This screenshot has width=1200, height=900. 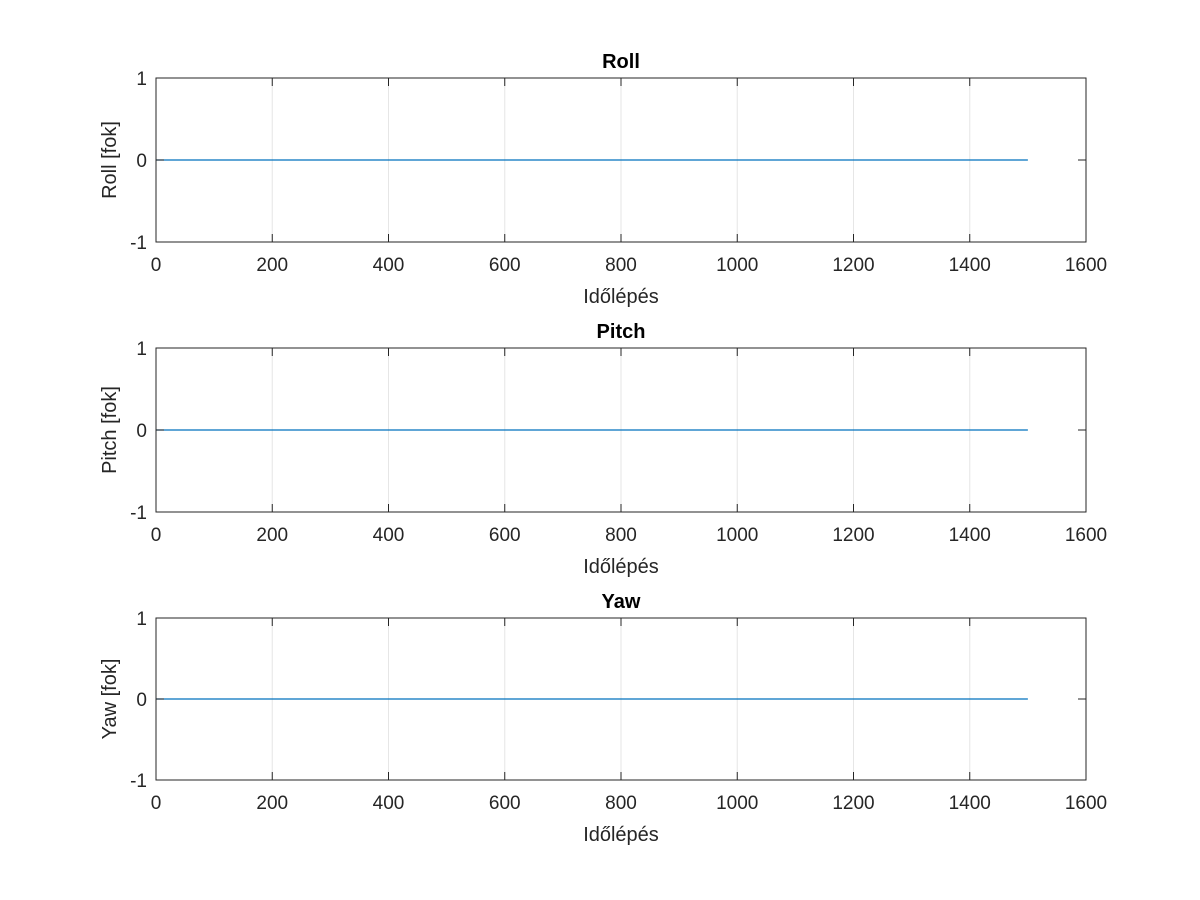 I want to click on y-axis-label: Pitch [fok], so click(x=110, y=430).